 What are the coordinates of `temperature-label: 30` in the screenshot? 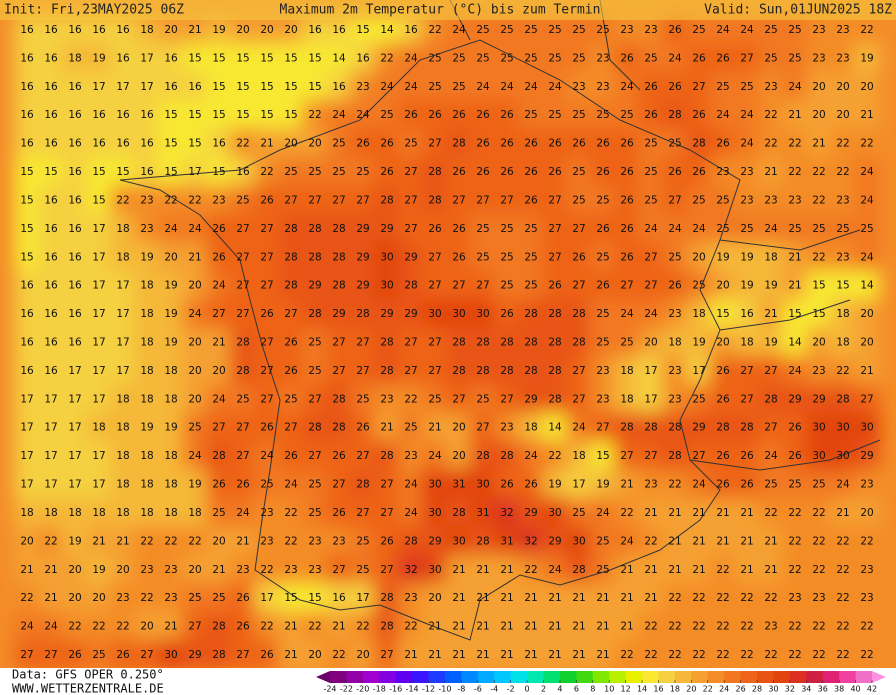 It's located at (554, 513).